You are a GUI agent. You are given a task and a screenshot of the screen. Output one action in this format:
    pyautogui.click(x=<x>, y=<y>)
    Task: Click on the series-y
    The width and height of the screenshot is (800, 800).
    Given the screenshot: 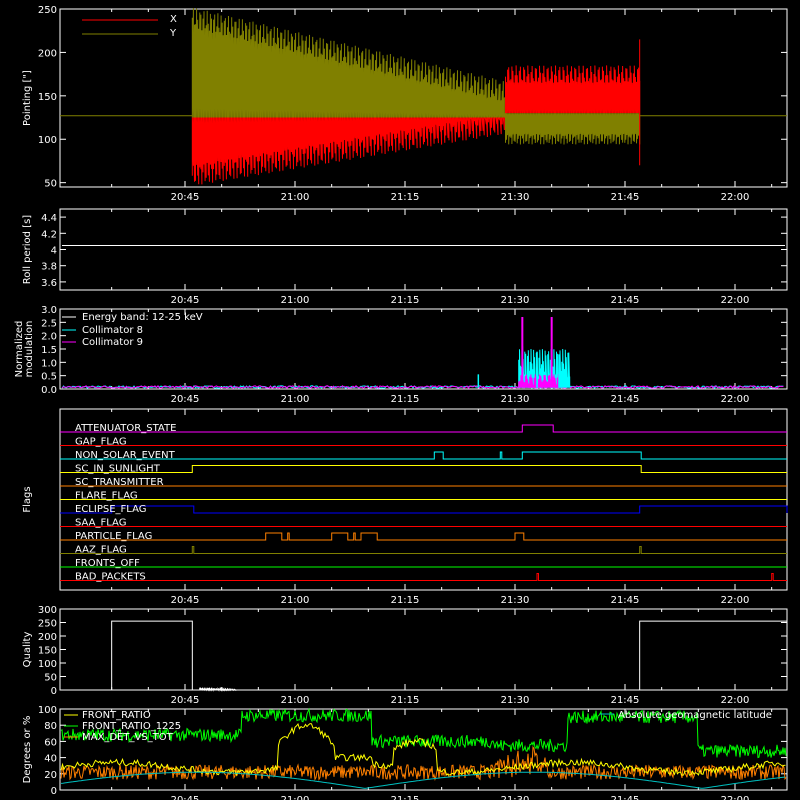 What is the action you would take?
    pyautogui.click(x=416, y=76)
    